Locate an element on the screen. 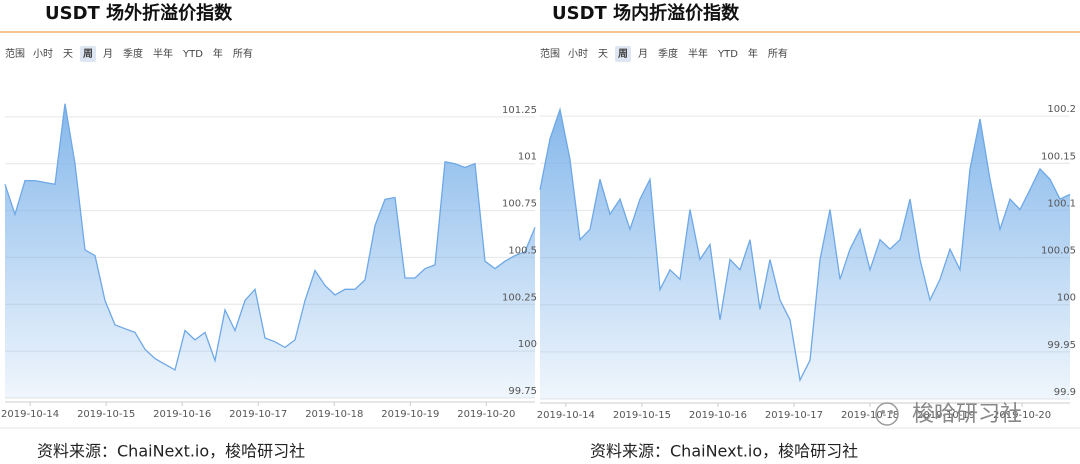 This screenshot has height=464, width=1080. watermark: 梭哈研习社 is located at coordinates (948, 414).